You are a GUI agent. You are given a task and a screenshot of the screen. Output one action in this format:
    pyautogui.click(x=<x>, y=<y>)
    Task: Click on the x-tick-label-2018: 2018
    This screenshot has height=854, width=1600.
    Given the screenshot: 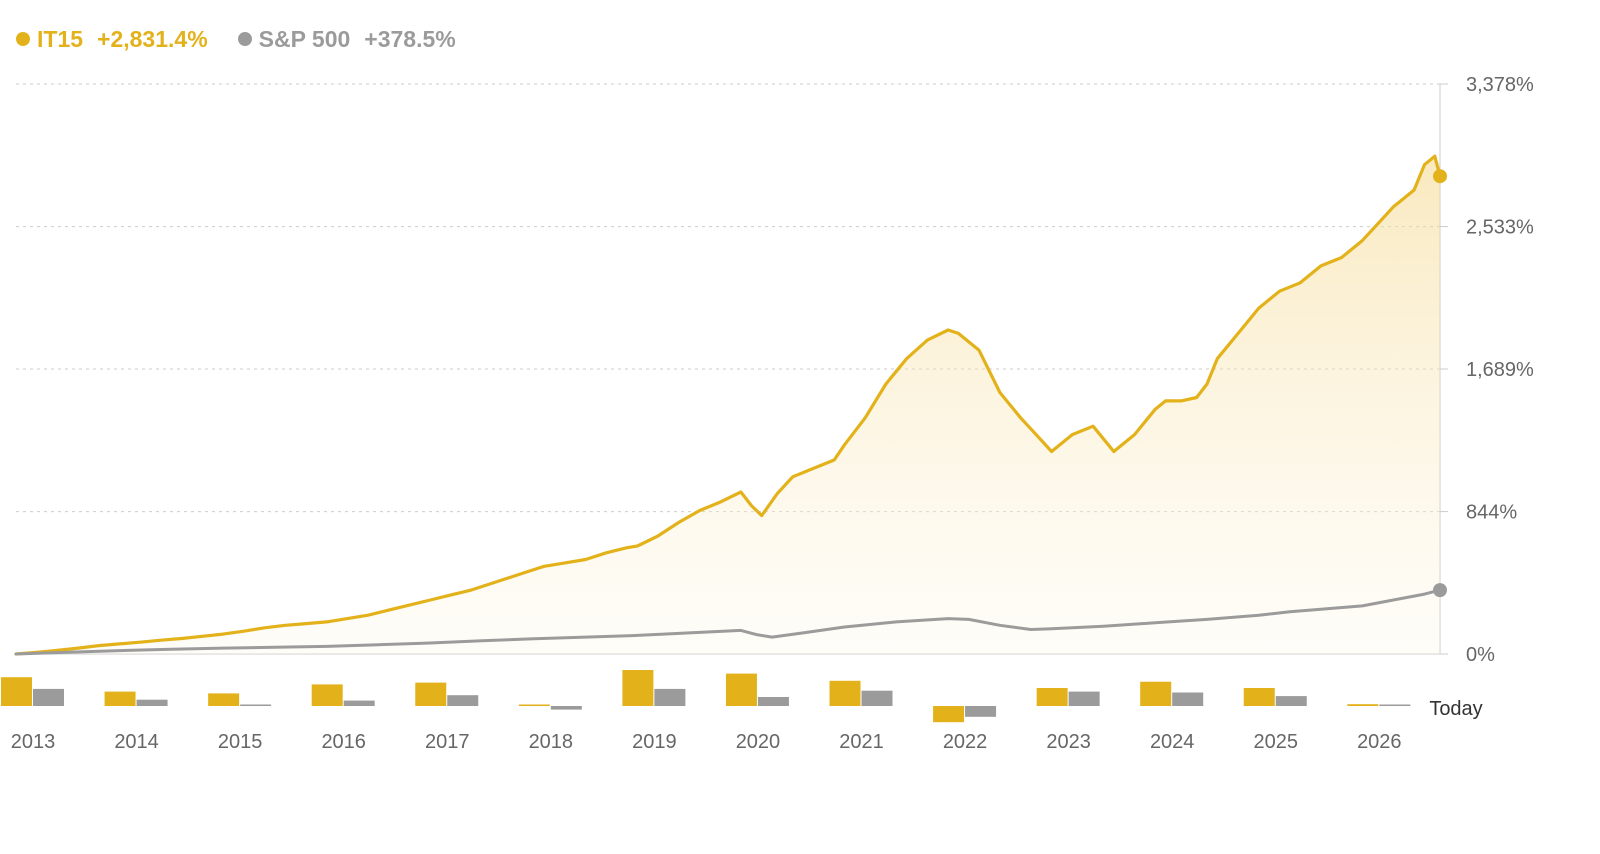 What is the action you would take?
    pyautogui.click(x=551, y=742)
    